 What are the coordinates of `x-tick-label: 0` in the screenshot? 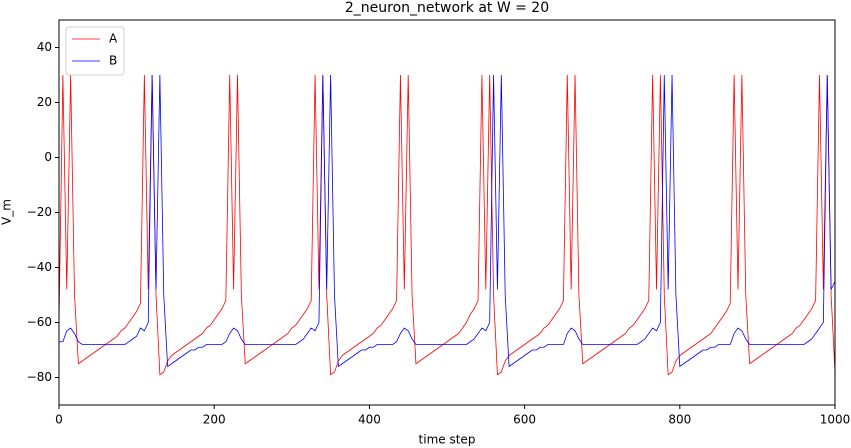 It's located at (59, 420).